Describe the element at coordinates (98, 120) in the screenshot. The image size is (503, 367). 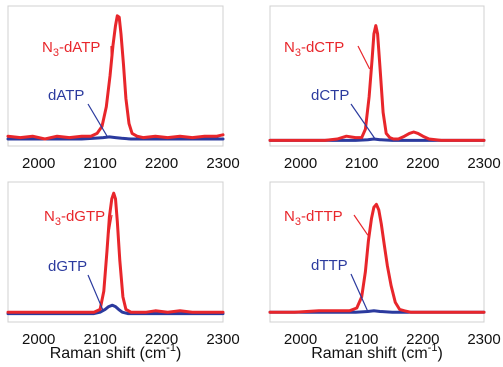
I see `leader-line-dATP` at that location.